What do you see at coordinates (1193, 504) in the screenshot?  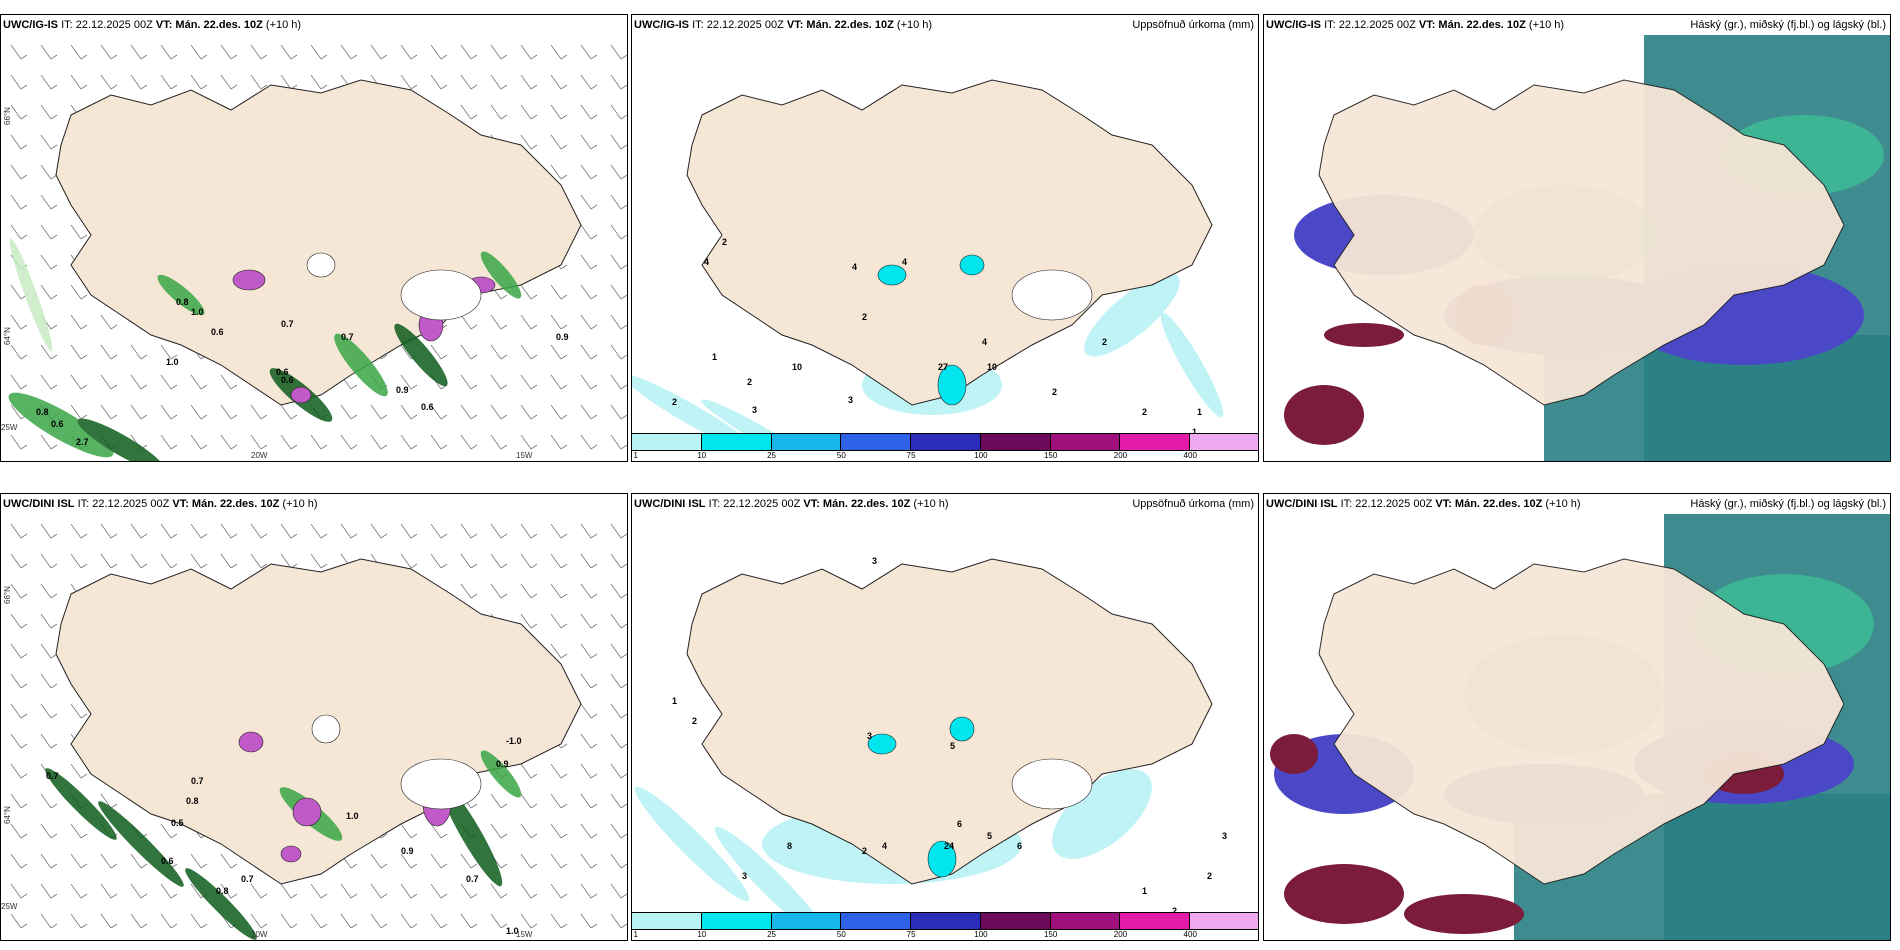 I see `precip-title: Uppsöfnuð úrkoma (mm)` at bounding box center [1193, 504].